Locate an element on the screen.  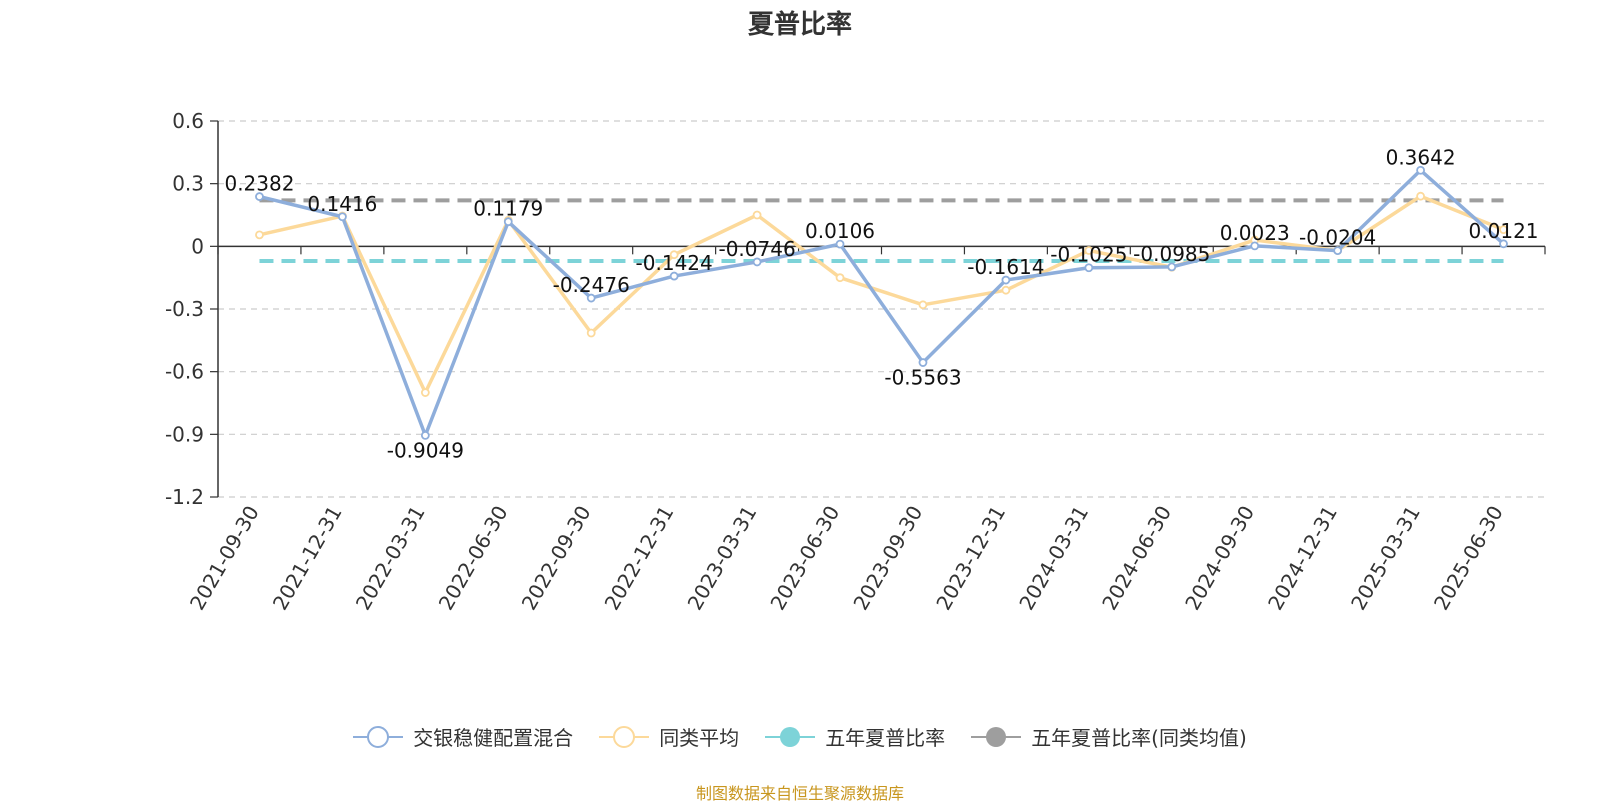
legend-label-five-year-peer: 五年夏普比率(同类均值) is located at coordinates (1139, 738).